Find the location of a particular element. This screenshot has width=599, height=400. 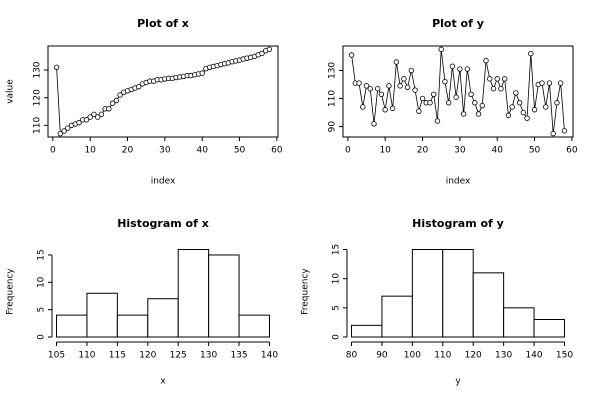

x-tick-label: 60 is located at coordinates (277, 151).